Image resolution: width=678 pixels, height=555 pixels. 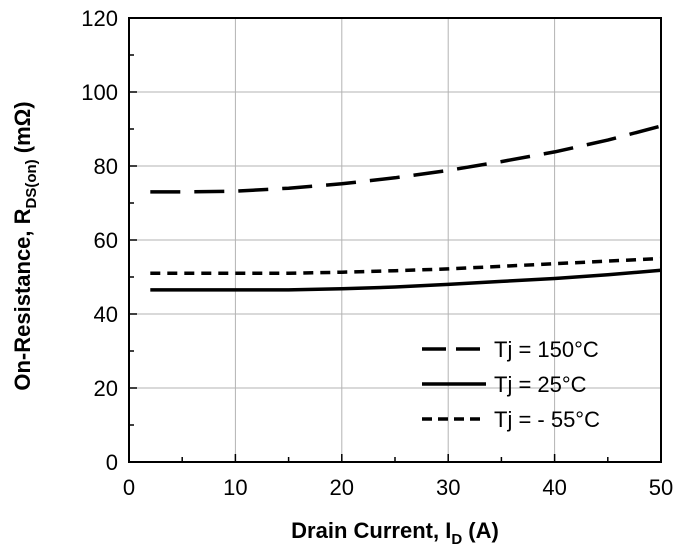 What do you see at coordinates (448, 487) in the screenshot?
I see `x-tick-label: 30` at bounding box center [448, 487].